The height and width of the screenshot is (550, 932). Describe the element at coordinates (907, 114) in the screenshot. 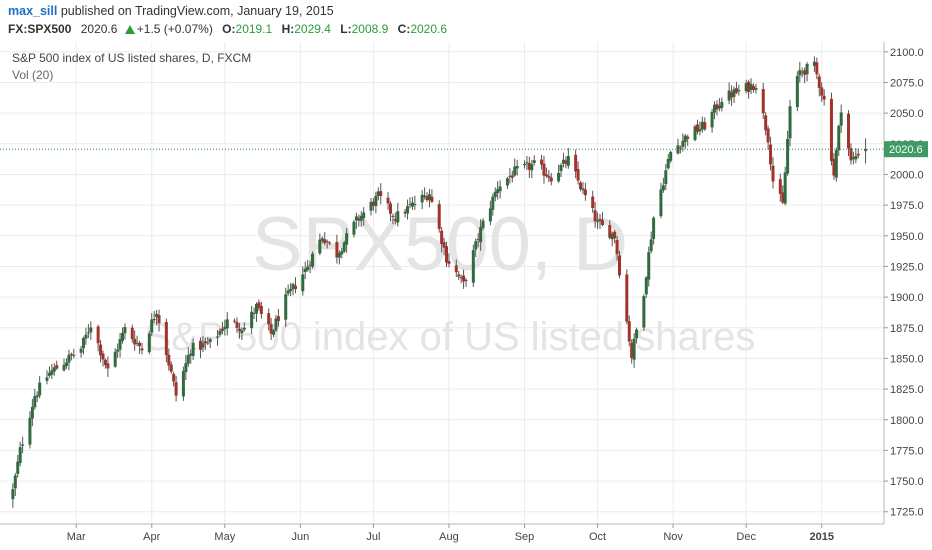

I see `price-tick-label: 2050.0` at that location.